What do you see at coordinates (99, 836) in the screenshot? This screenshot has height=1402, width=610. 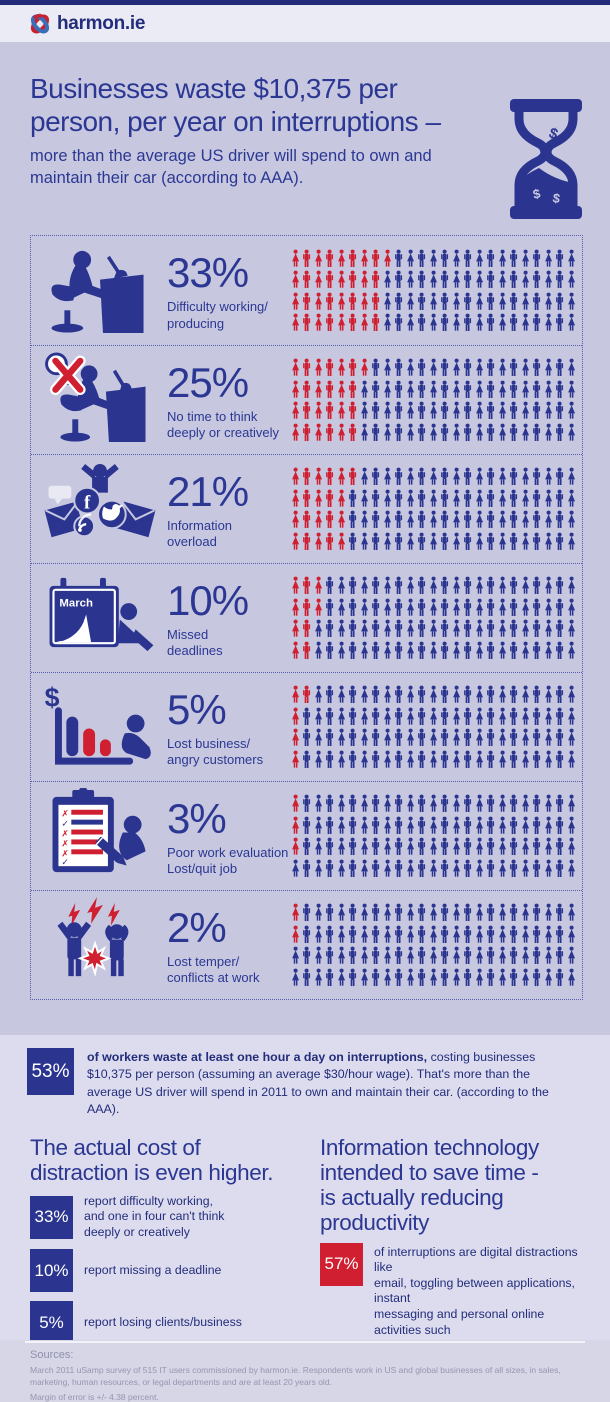 I see `poor-evaluation-clipboard-icon: ✗ ✓ ✗ ✗ ✗ ✓` at bounding box center [99, 836].